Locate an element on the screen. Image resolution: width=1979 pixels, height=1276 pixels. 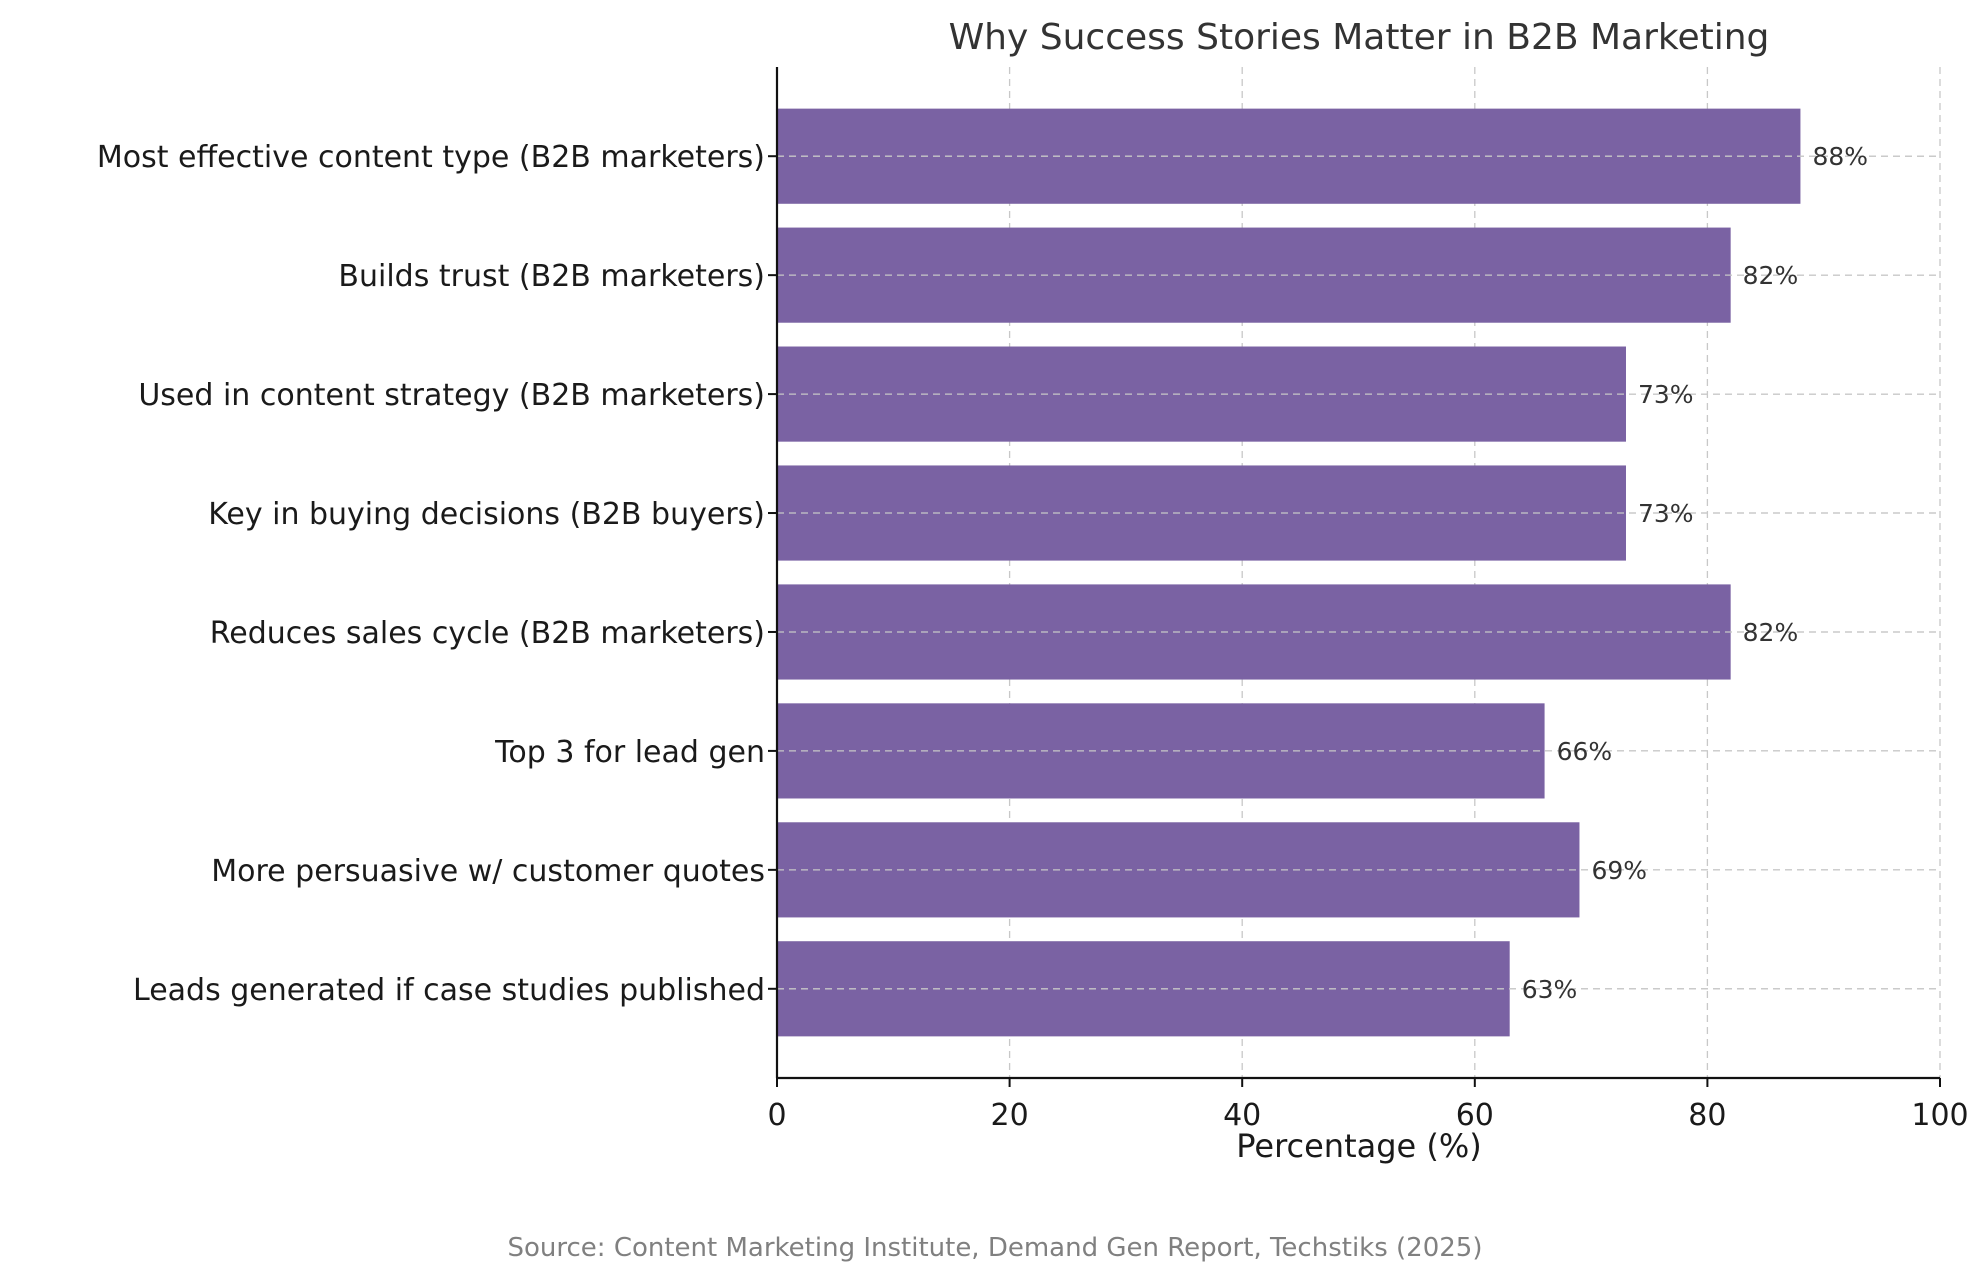
data-labels: 88% 82% 73% 73% 82% 66% 69% 63% is located at coordinates (1695, 573).